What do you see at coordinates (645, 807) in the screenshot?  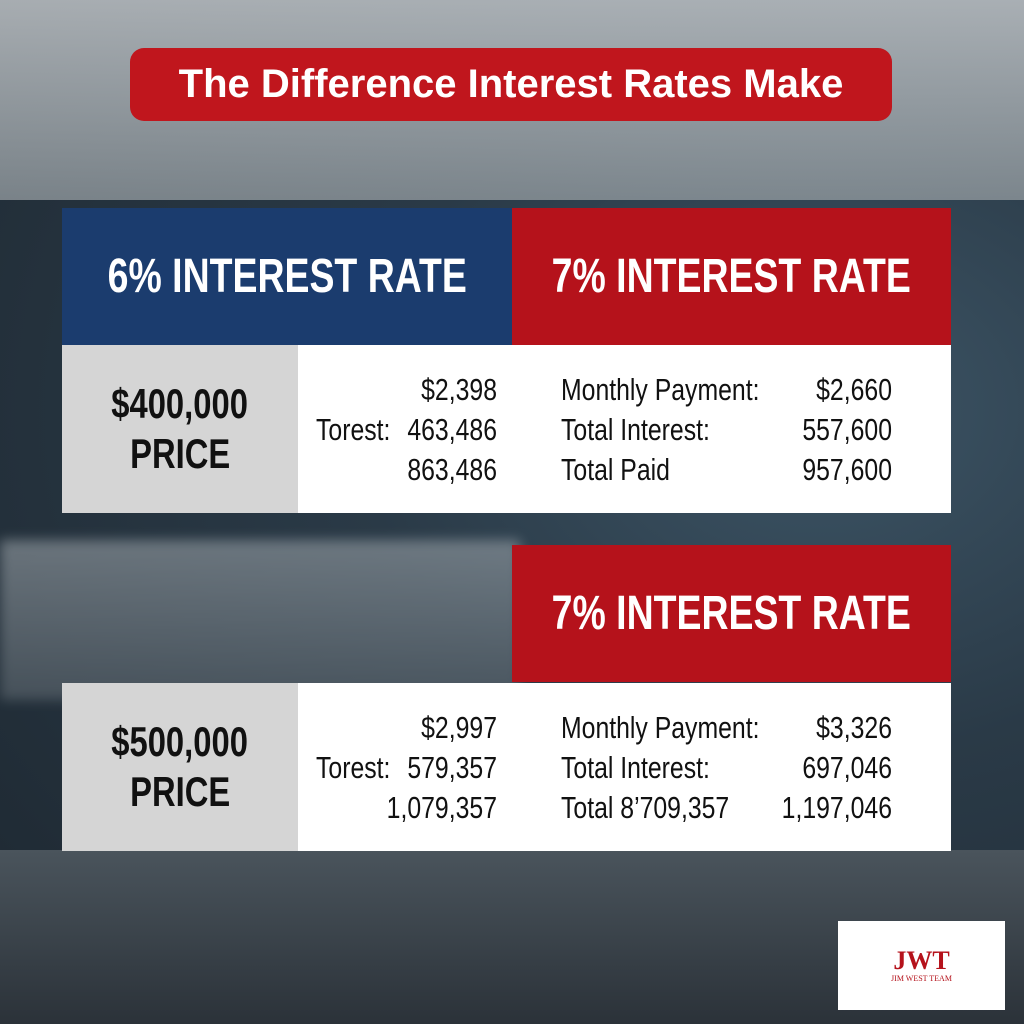 I see `right-label: Total 8’709,357` at bounding box center [645, 807].